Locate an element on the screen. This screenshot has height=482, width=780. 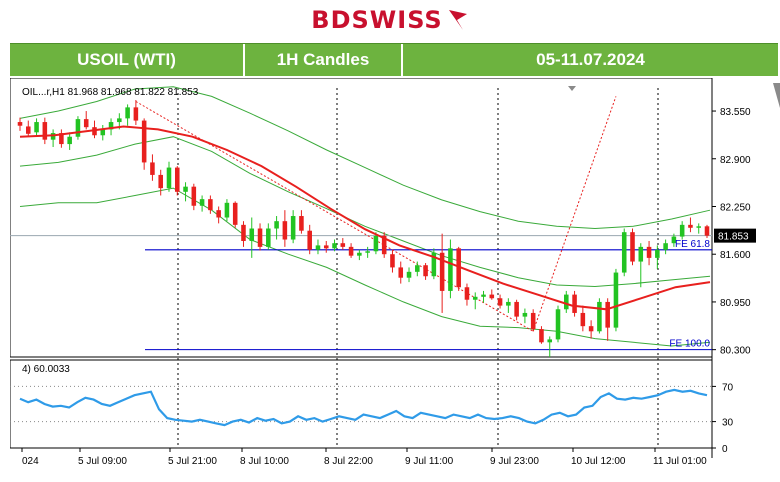
chart-header: USOIL (WTI) 1H Candles 05-11.07.2024 is located at coordinates (394, 59).